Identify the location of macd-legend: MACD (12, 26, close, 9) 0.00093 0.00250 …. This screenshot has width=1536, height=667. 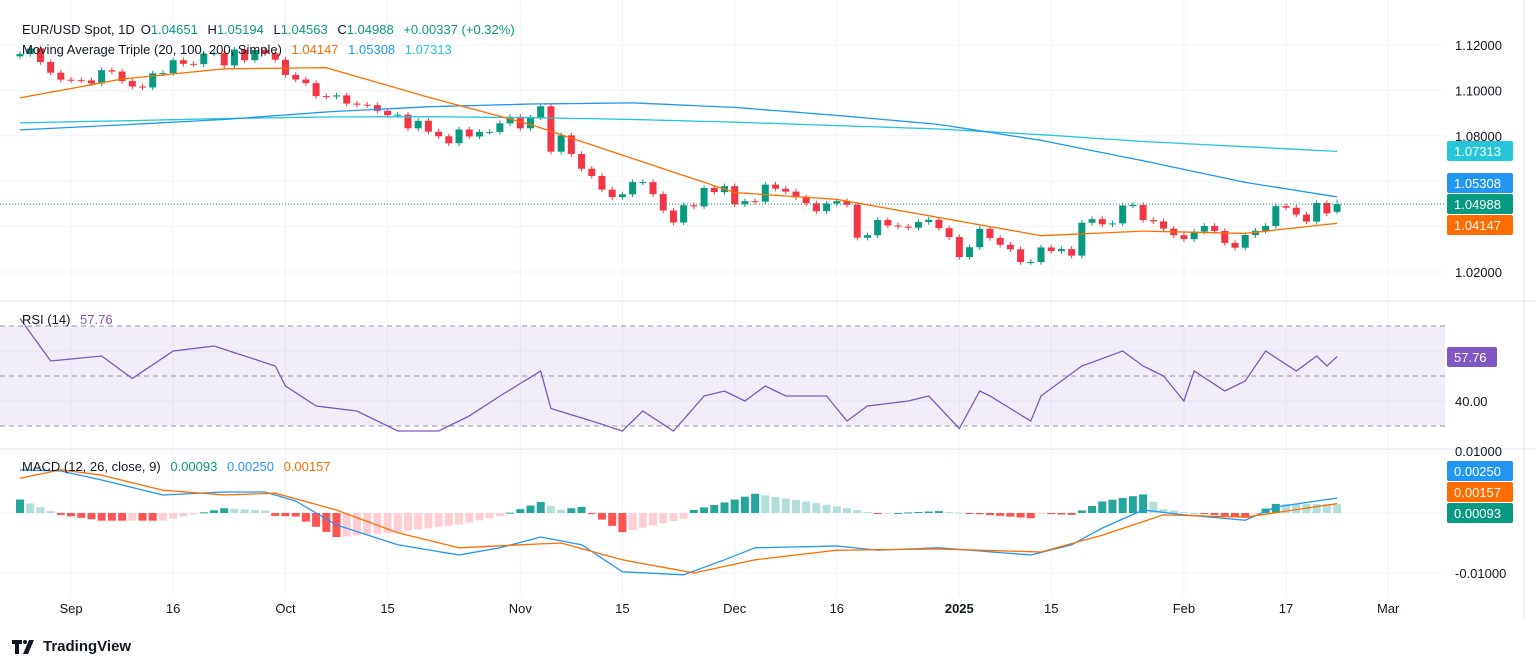
(179, 466).